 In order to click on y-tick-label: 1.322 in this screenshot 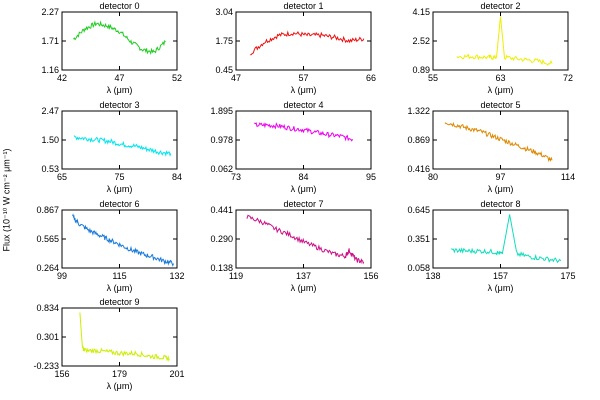, I will do `click(418, 111)`.